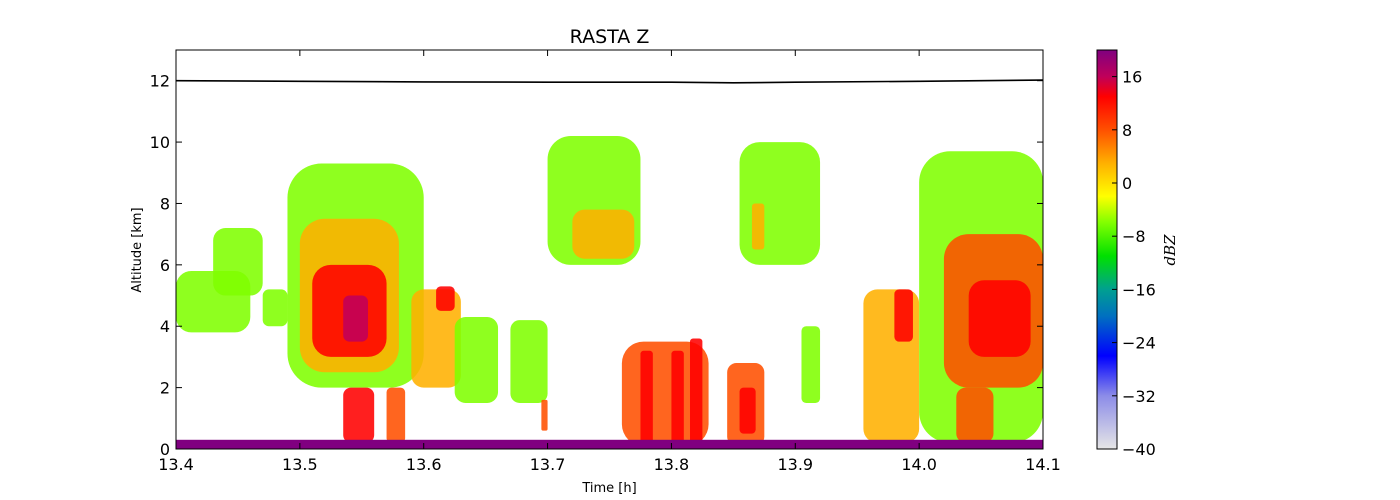  I want to click on x-tick-label: 13.8, so click(672, 464).